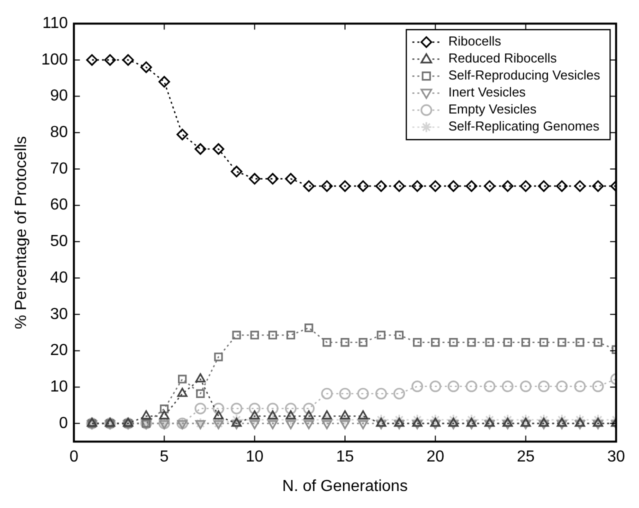 The image size is (639, 508). What do you see at coordinates (54, 59) in the screenshot?
I see `y-tick-label: 100` at bounding box center [54, 59].